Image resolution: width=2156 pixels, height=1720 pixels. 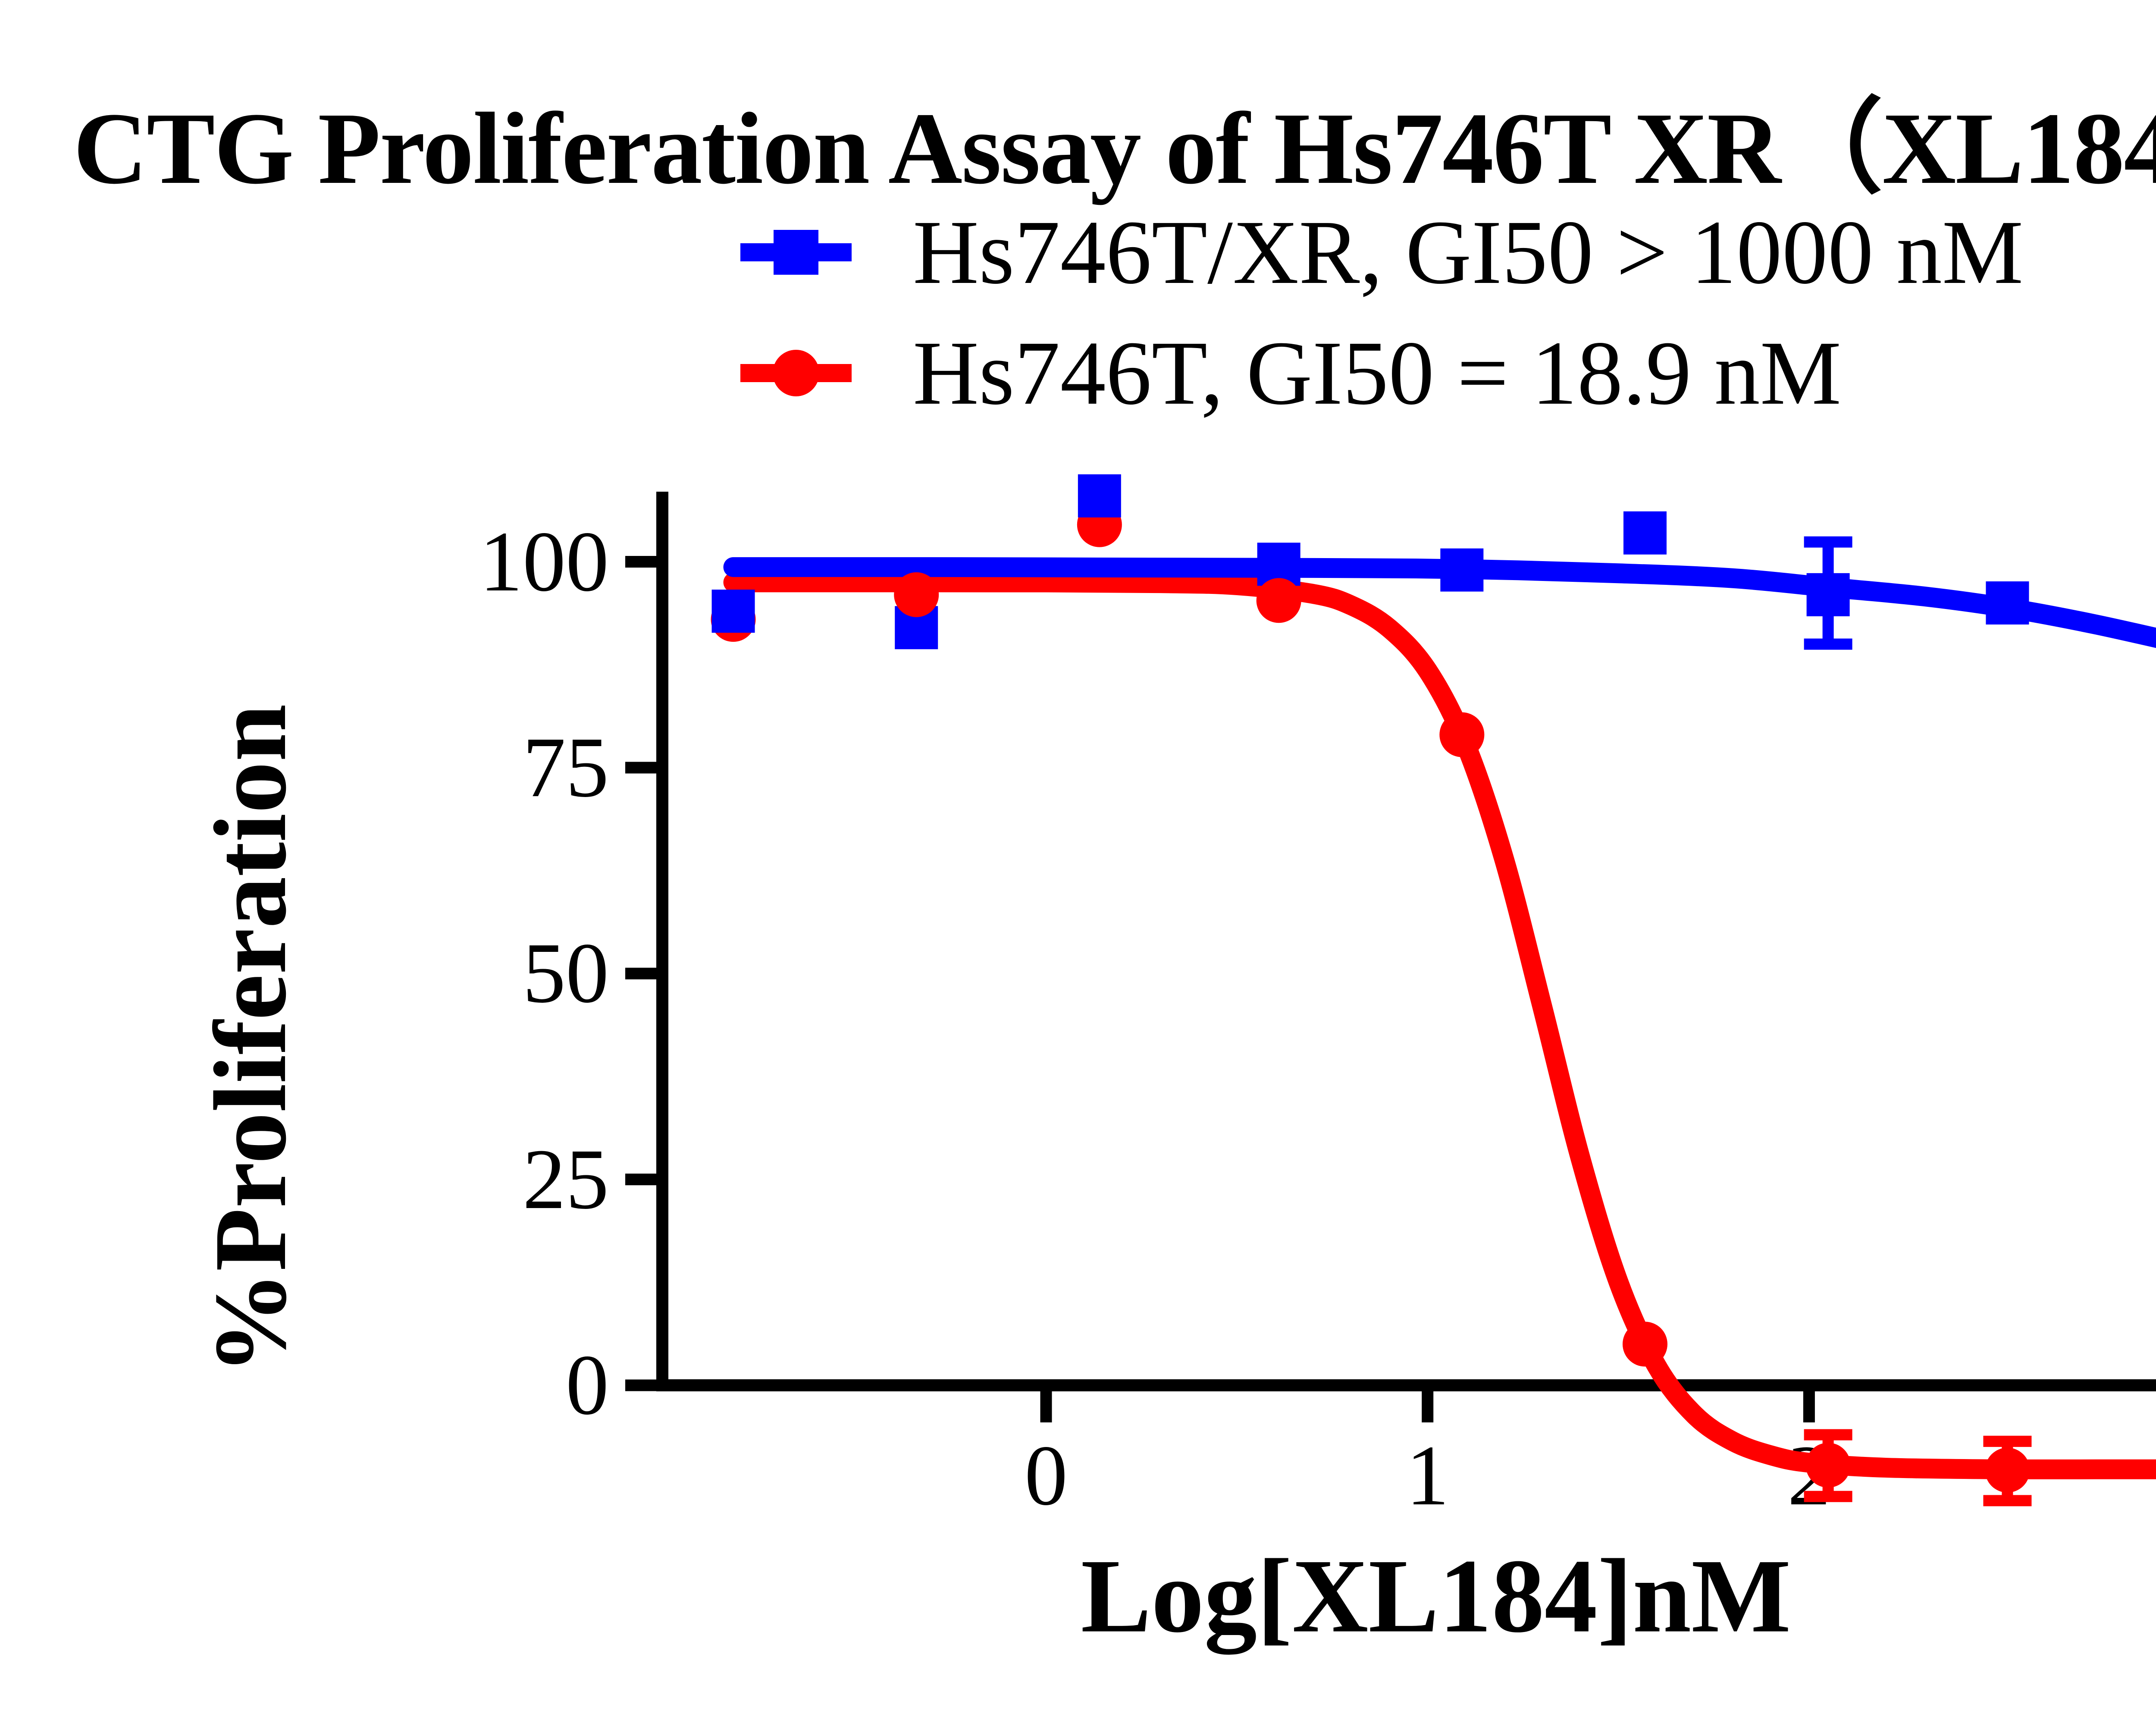 I want to click on y-tick-label: 75, so click(x=566, y=767).